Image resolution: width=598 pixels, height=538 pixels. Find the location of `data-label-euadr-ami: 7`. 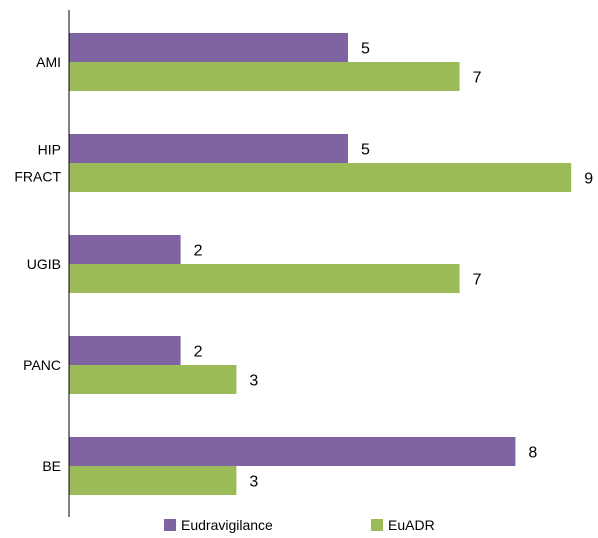

data-label-euadr-ami: 7 is located at coordinates (477, 78).